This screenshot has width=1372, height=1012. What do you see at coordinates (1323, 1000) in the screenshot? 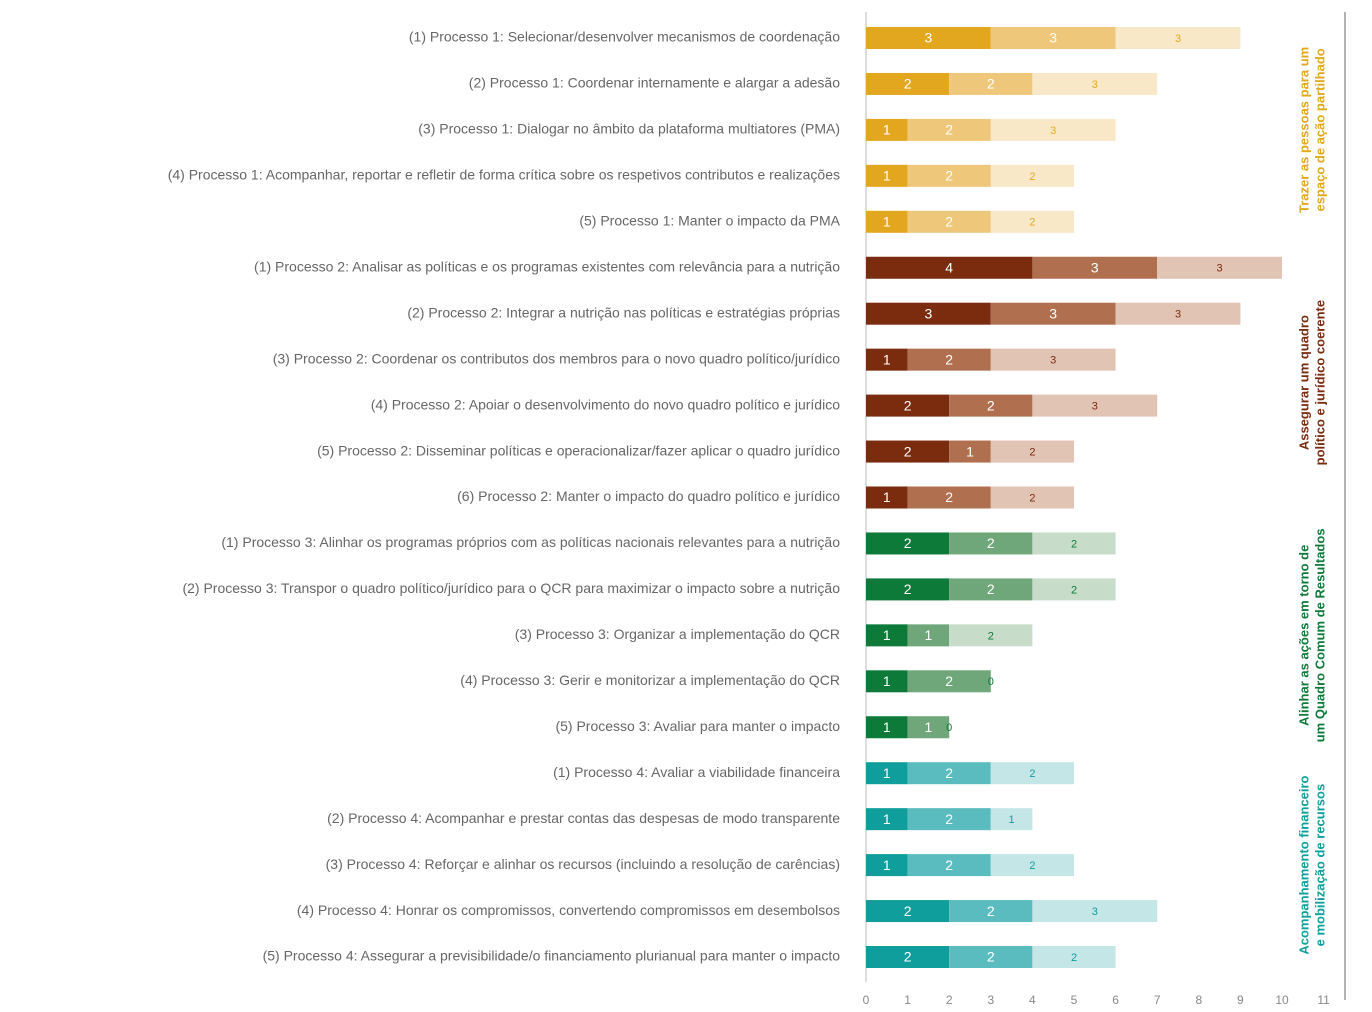
I see `x-tick-label: 11` at bounding box center [1323, 1000].